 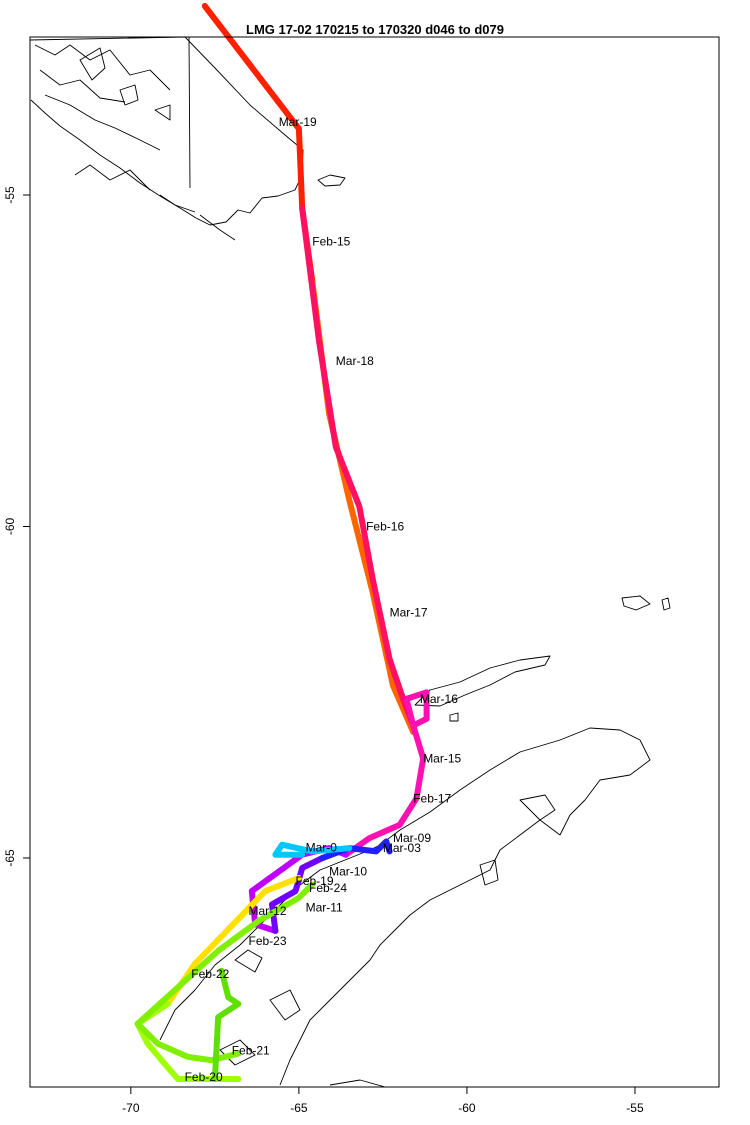 What do you see at coordinates (412, 838) in the screenshot?
I see `date-label: Mar-09` at bounding box center [412, 838].